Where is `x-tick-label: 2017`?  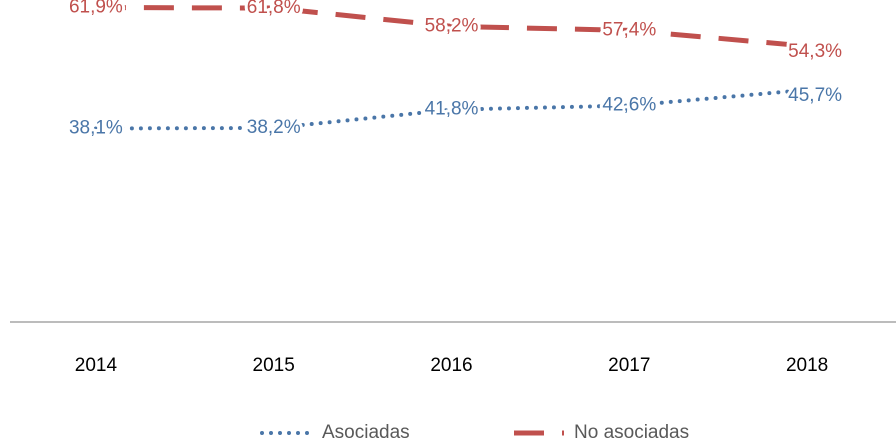
x-tick-label: 2017 is located at coordinates (629, 365).